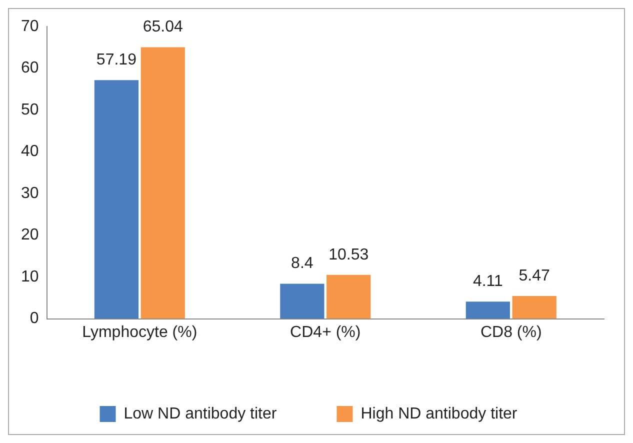 This screenshot has height=443, width=633. Describe the element at coordinates (30, 109) in the screenshot. I see `y-tick-label: 50` at that location.